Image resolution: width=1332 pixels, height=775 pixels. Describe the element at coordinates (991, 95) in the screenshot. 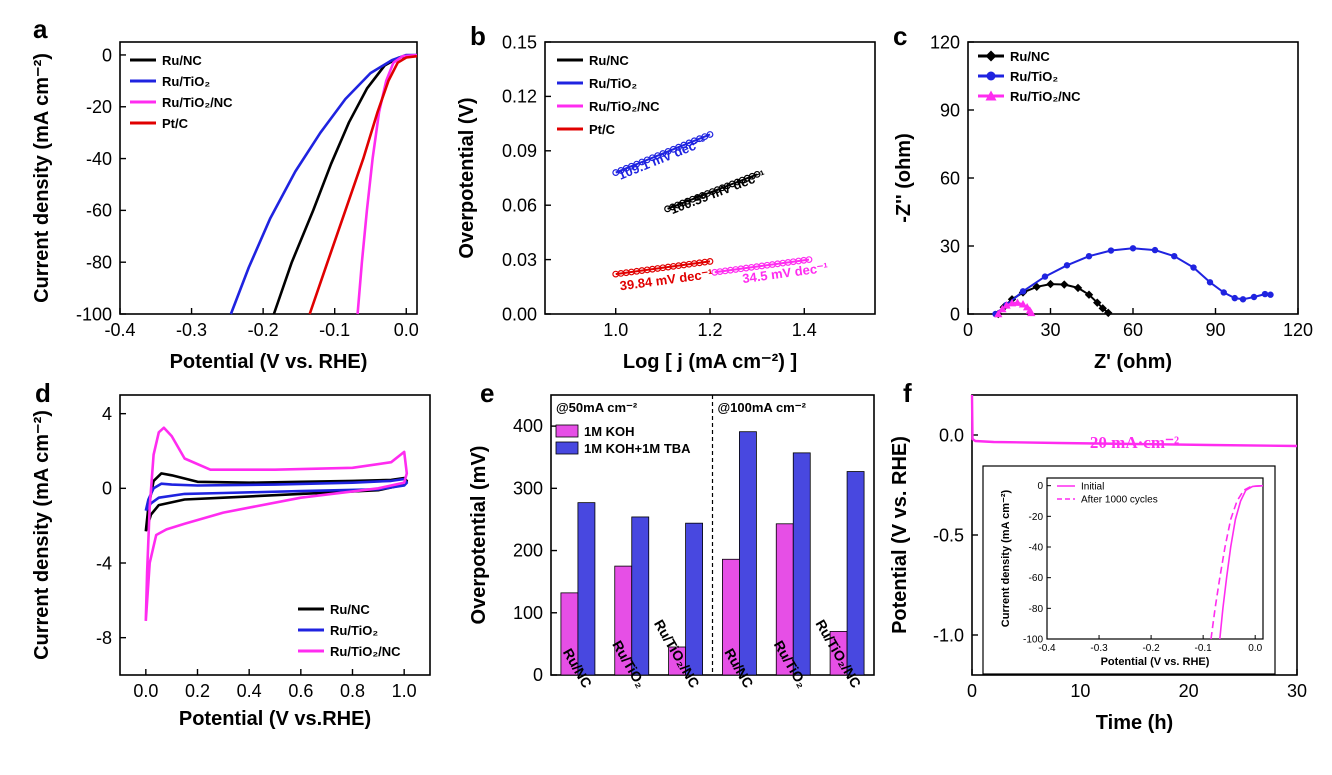

I see `legend-marker-c` at that location.